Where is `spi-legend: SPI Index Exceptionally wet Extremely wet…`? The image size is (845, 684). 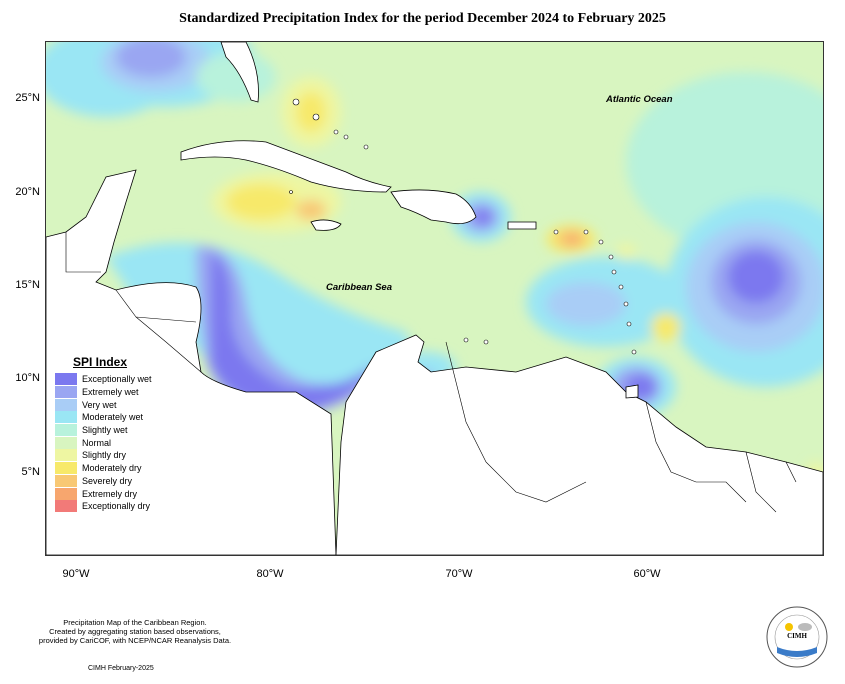
spi-legend: SPI Index Exceptionally wet Extremely wet… is located at coordinates (110, 434).